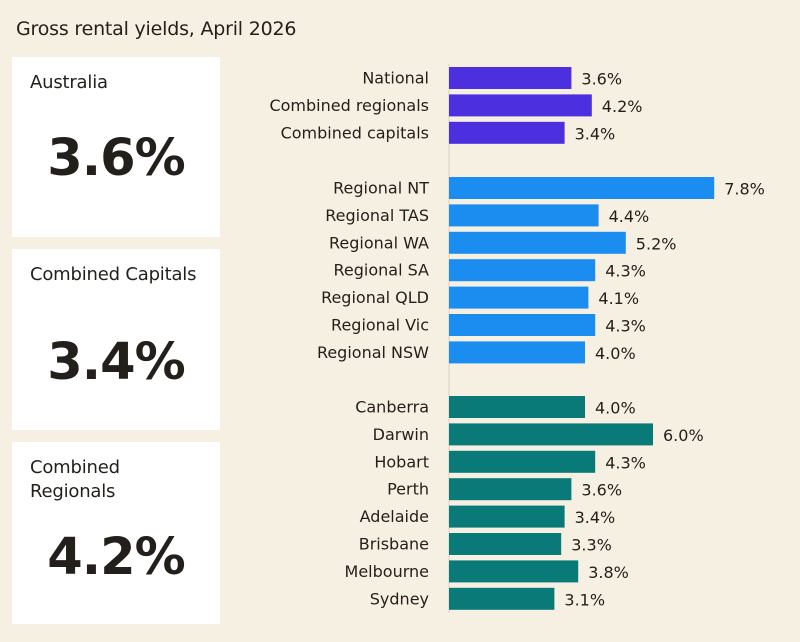 This screenshot has width=800, height=642. Describe the element at coordinates (113, 274) in the screenshot. I see `stat-card-label: Combined Capitals` at that location.